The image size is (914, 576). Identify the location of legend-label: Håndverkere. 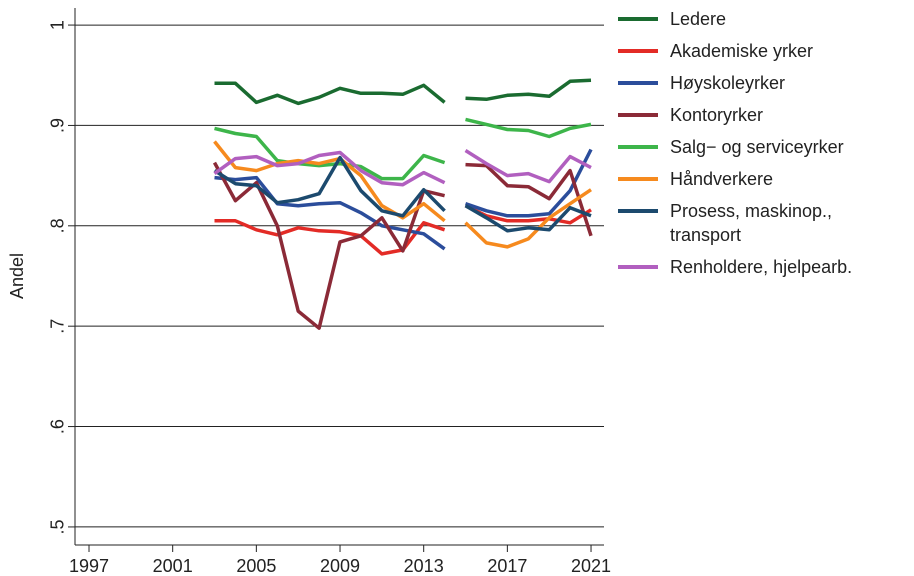
(722, 179).